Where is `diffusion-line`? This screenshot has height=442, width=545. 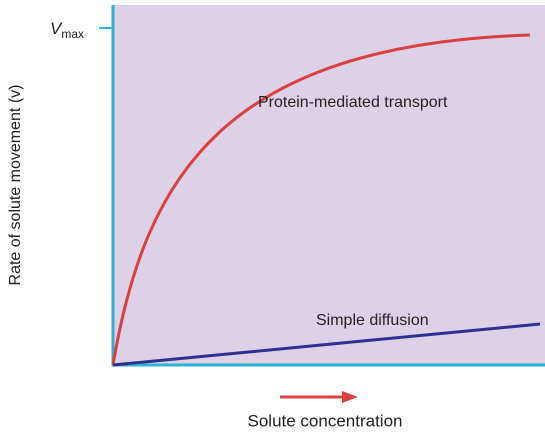
diffusion-line is located at coordinates (326, 344).